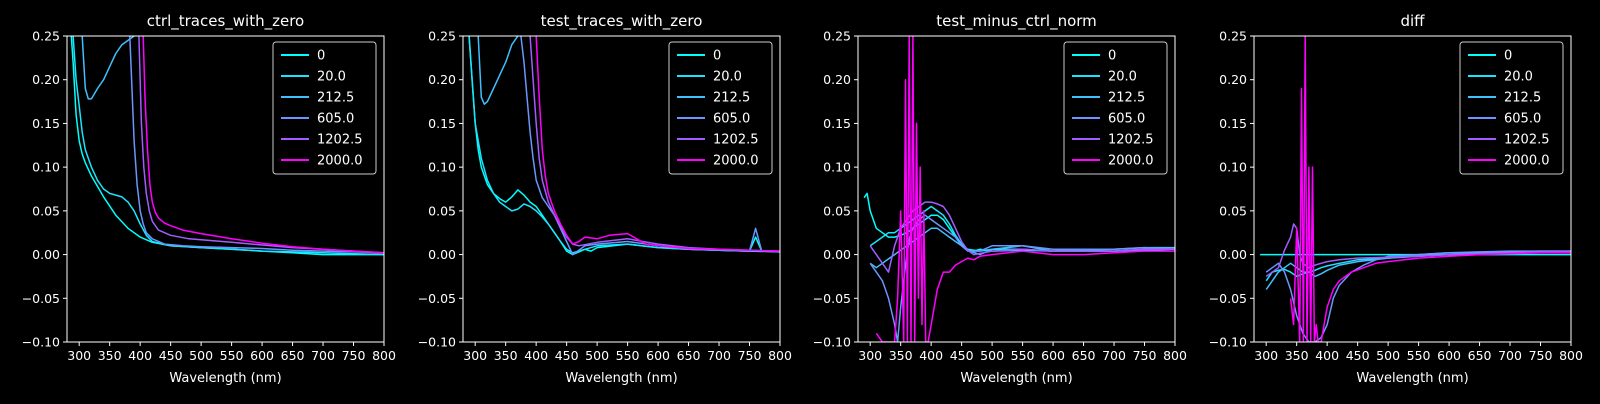  Describe the element at coordinates (225, 21) in the screenshot. I see `chart-title: ctrl_traces_with_zero` at that location.